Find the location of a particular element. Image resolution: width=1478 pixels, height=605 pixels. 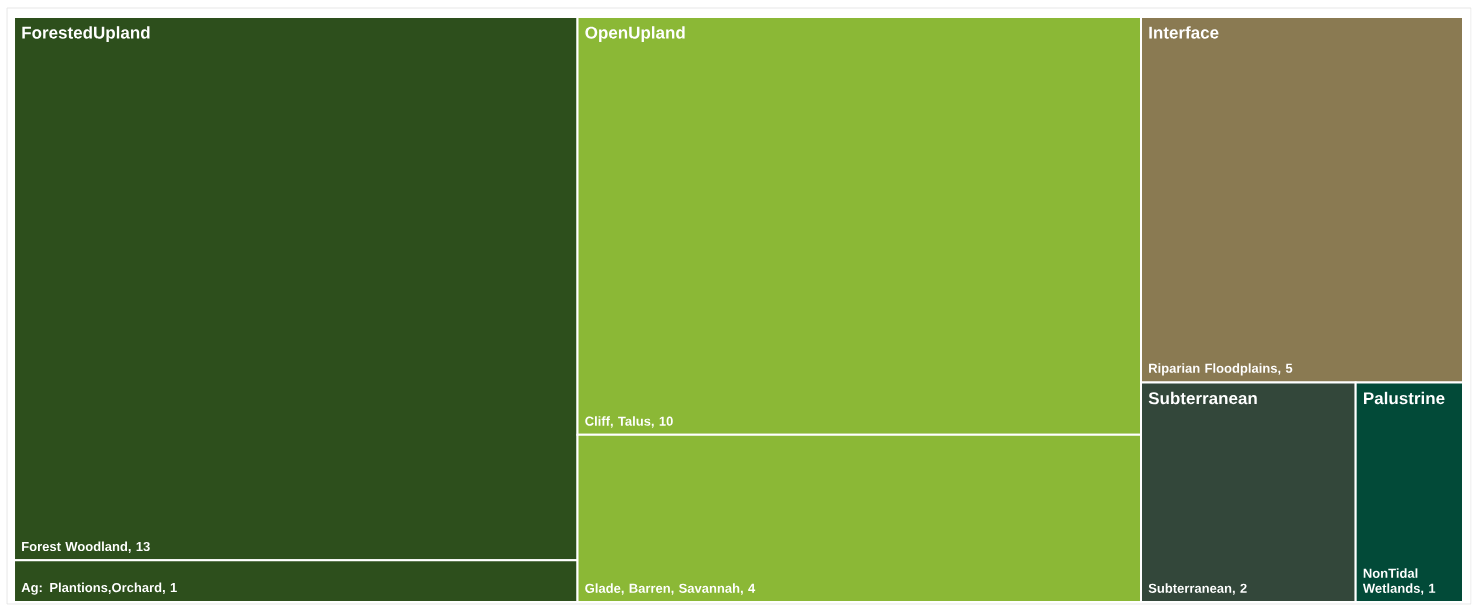

category-label: Cliff, Talus is located at coordinates (618, 422).